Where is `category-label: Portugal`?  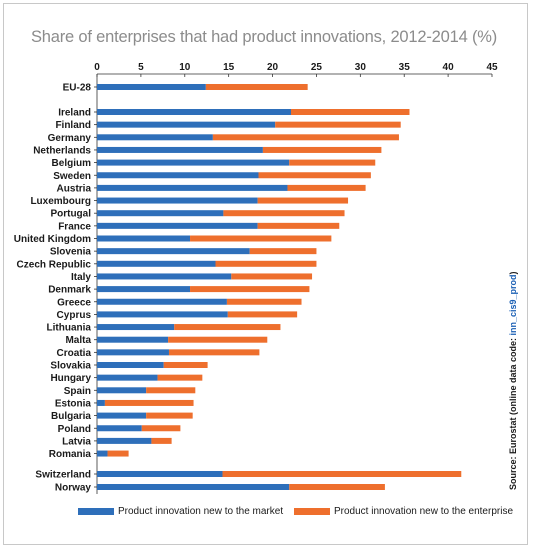 category-label: Portugal is located at coordinates (70, 214).